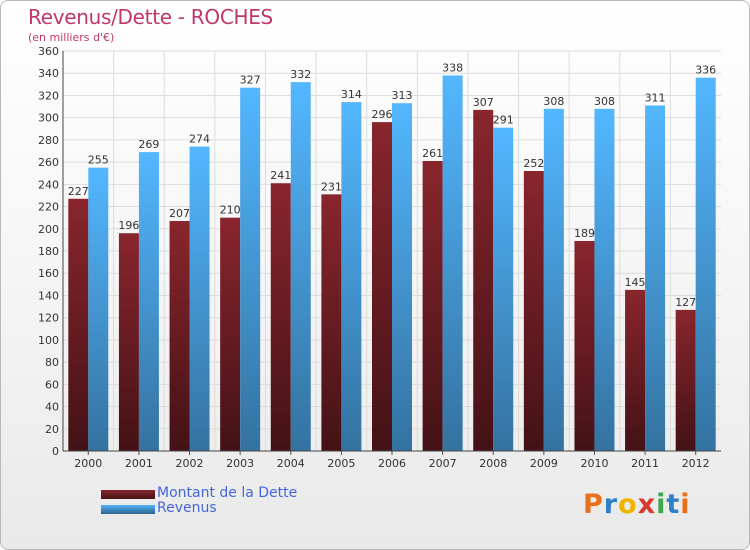 This screenshot has width=750, height=550. Describe the element at coordinates (48, 273) in the screenshot. I see `y-tick-label: 160` at that location.